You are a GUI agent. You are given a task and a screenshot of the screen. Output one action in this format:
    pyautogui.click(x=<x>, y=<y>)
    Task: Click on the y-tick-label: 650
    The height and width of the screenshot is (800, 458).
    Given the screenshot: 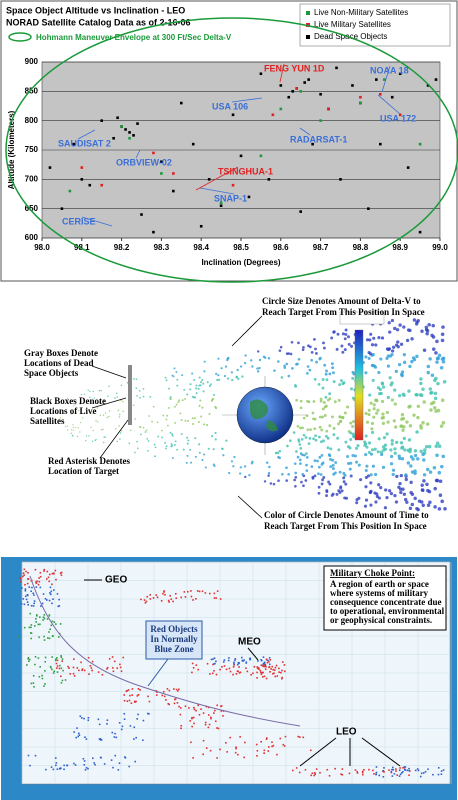 What is the action you would take?
    pyautogui.click(x=32, y=208)
    